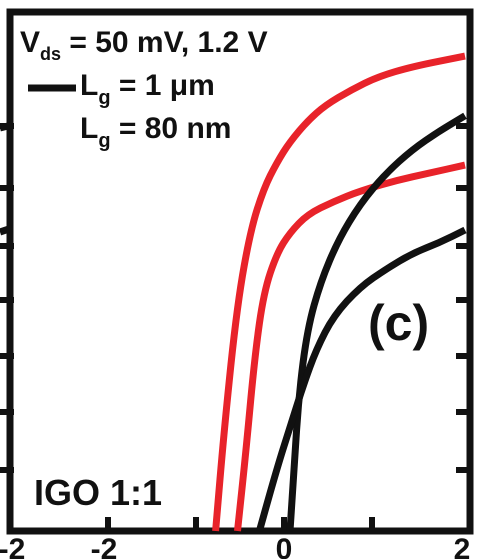 This screenshot has height=559, width=491. I want to click on legend-entry-3-l: L, so click(89, 128).